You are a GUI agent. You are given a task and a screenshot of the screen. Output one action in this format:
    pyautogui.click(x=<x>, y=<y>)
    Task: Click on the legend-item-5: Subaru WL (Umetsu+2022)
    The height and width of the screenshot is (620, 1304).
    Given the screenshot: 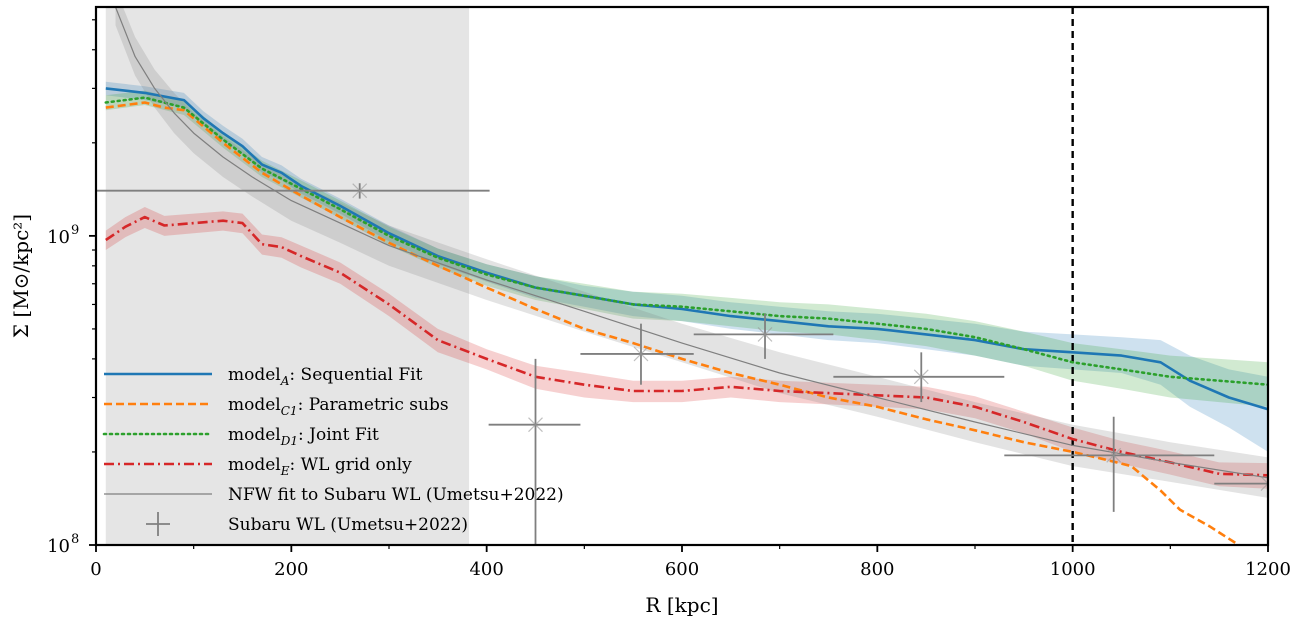 What is the action you would take?
    pyautogui.click(x=307, y=524)
    